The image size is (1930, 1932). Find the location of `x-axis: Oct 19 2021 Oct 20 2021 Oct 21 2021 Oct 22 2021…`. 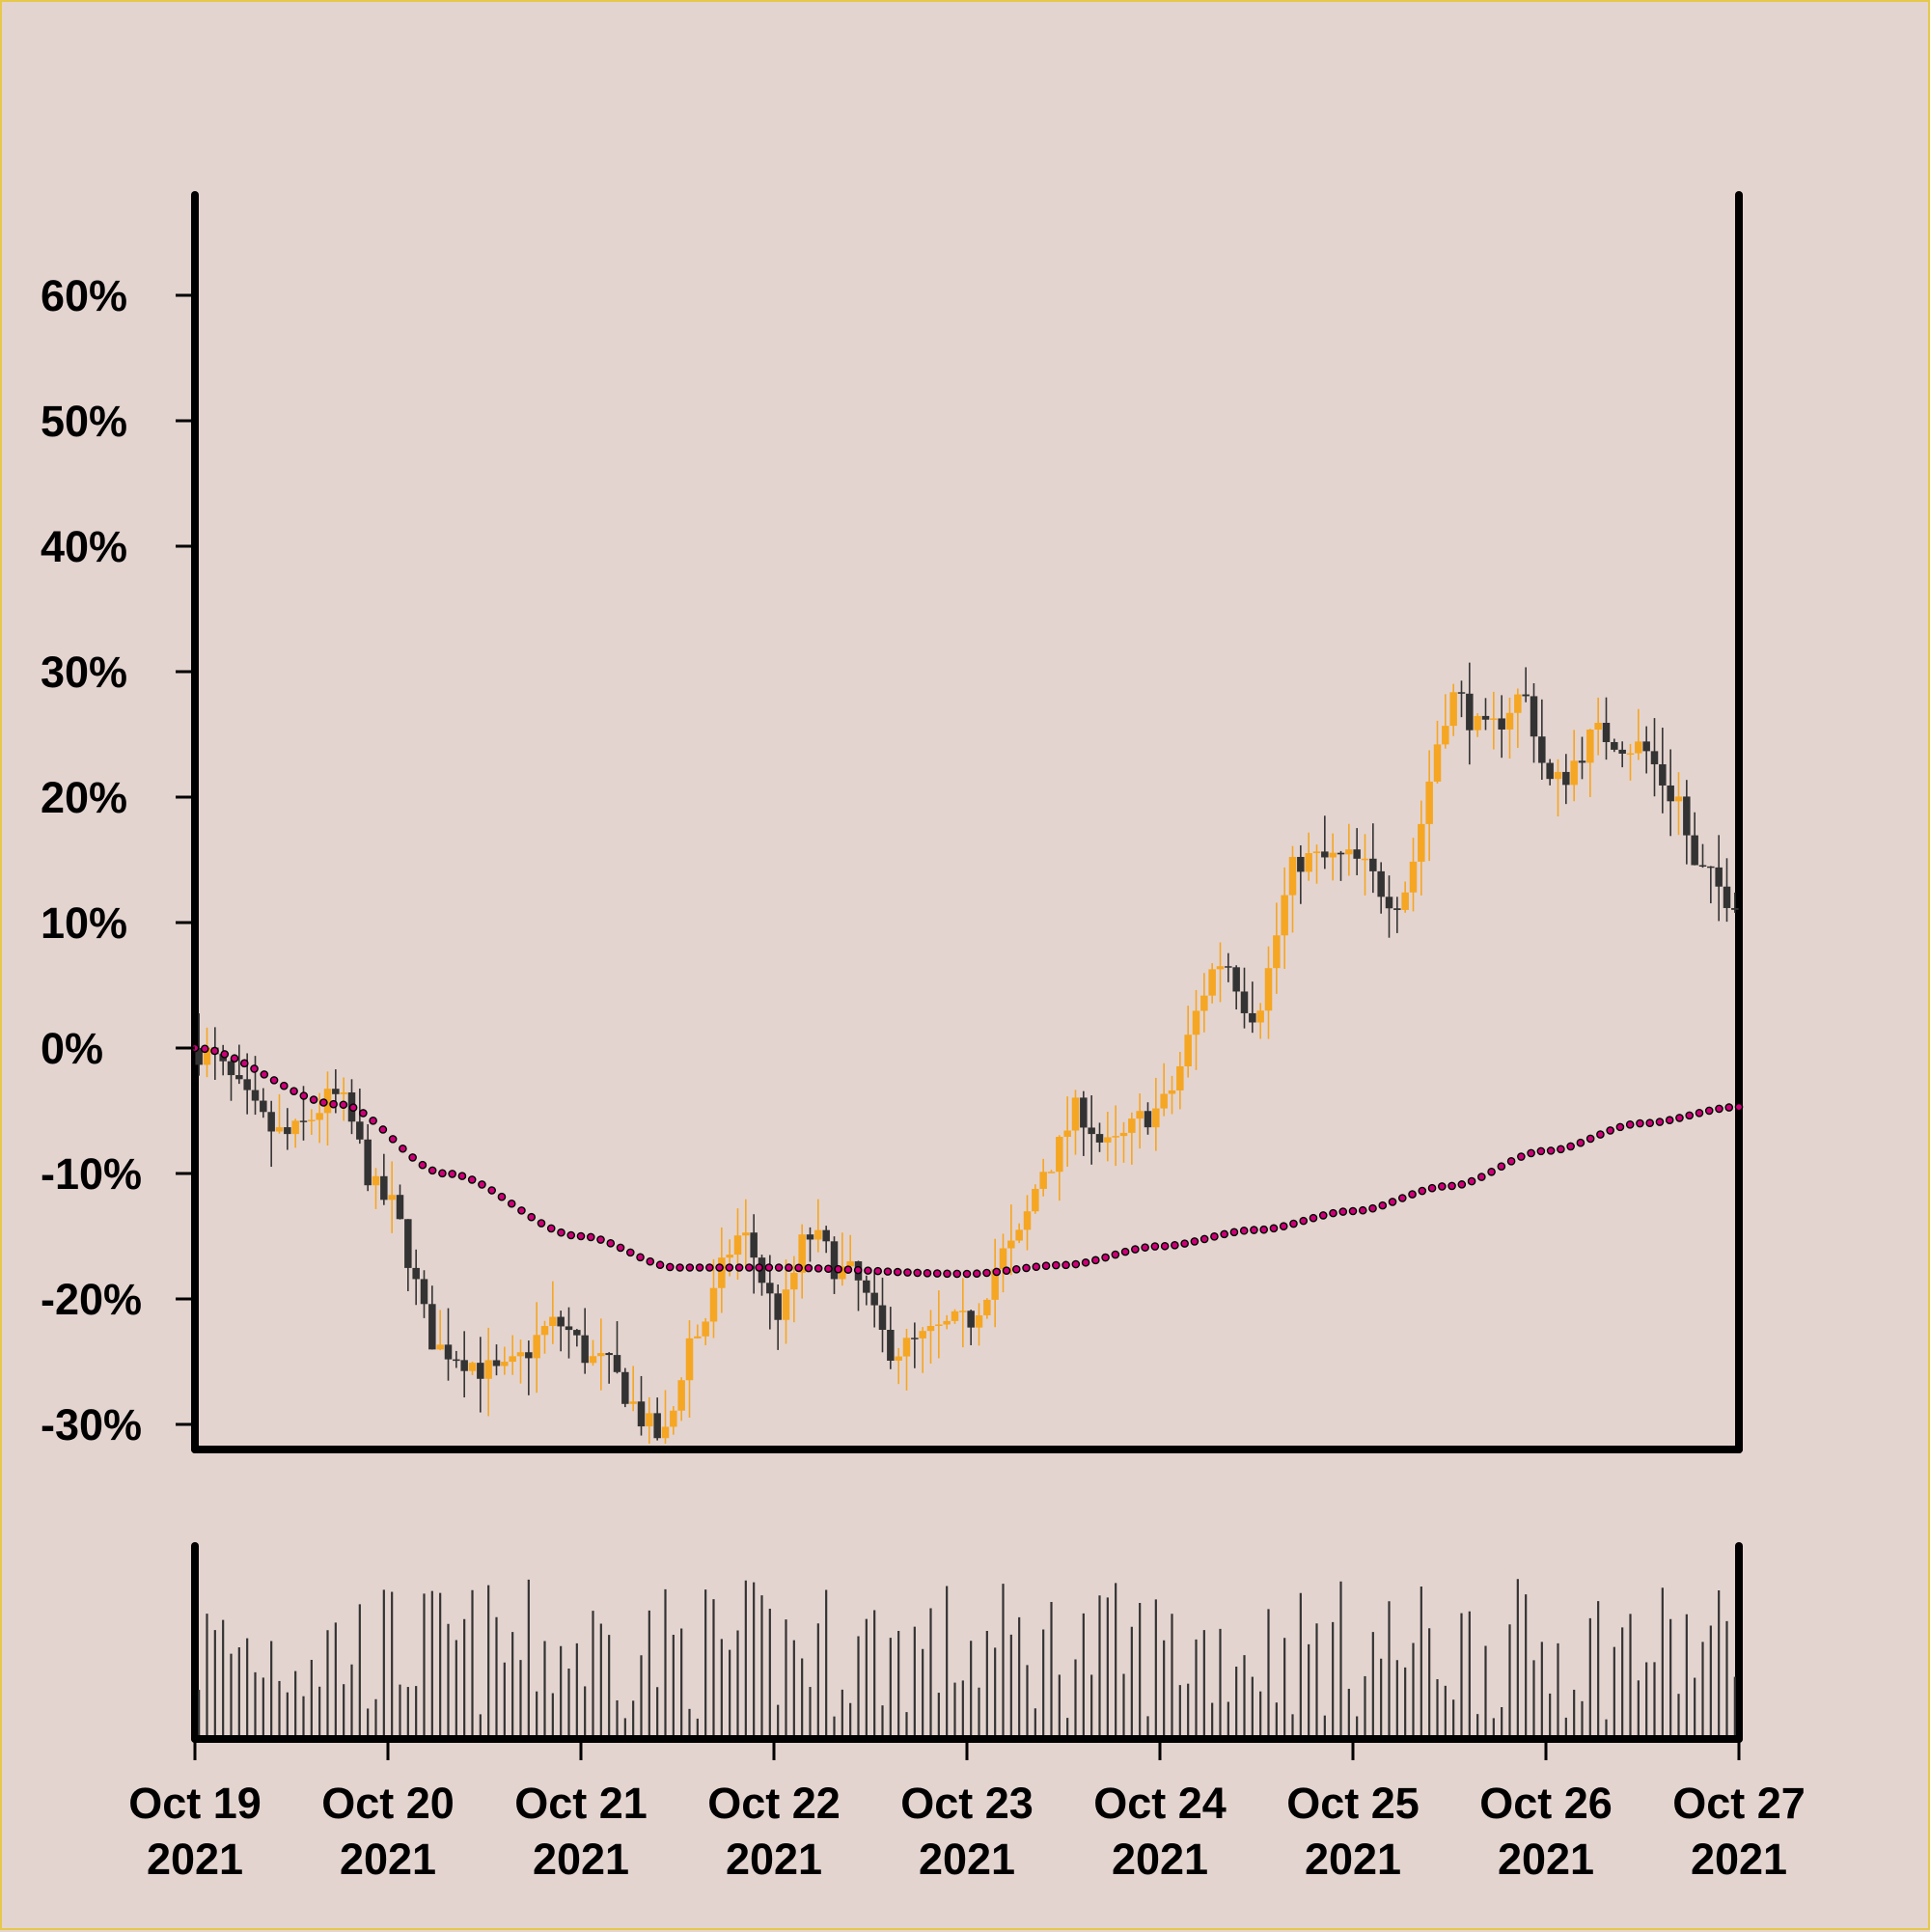

x-axis: Oct 19 2021 Oct 20 2021 Oct 21 2021 Oct 22 2021… is located at coordinates (967, 1811).